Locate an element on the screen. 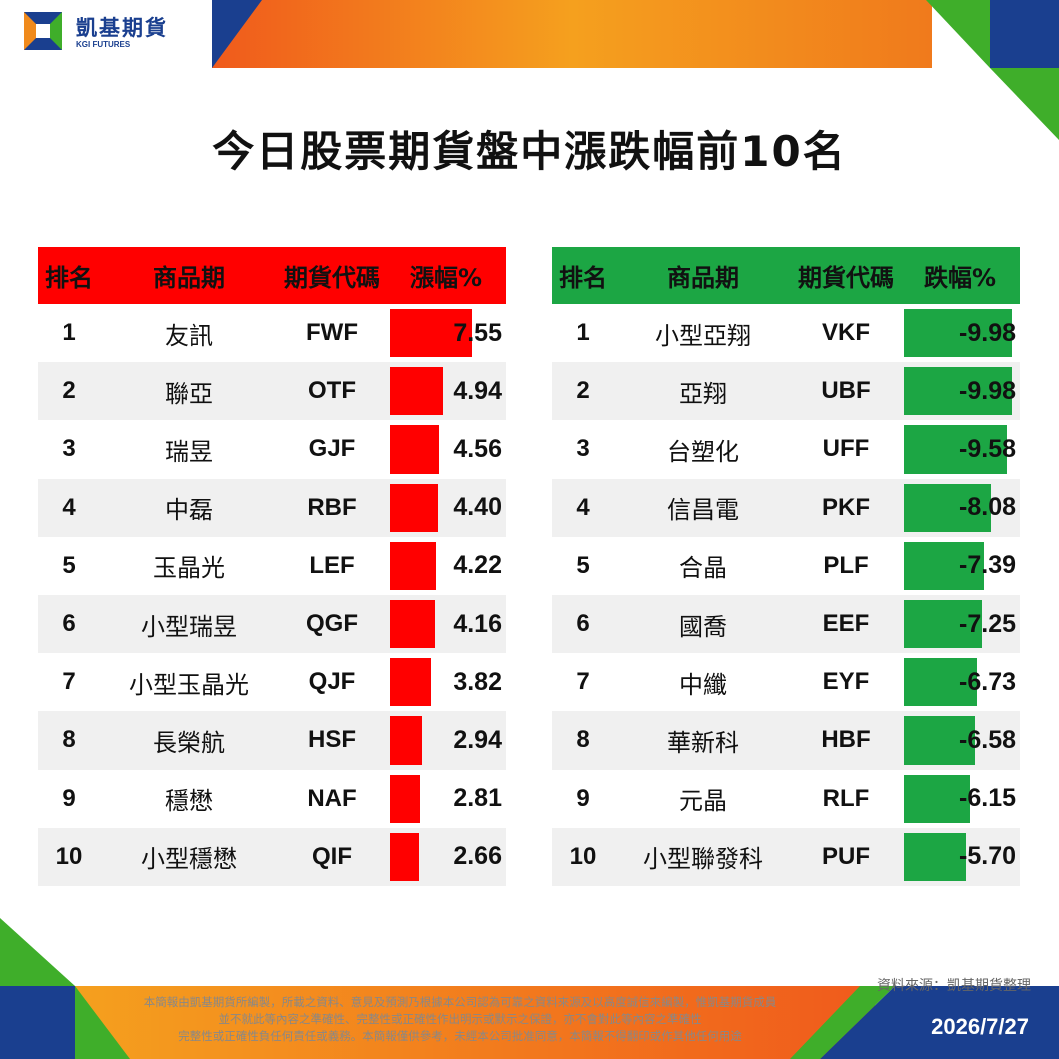 This screenshot has width=1059, height=1059. brand-name-cn: 凱基期貨 is located at coordinates (122, 28).